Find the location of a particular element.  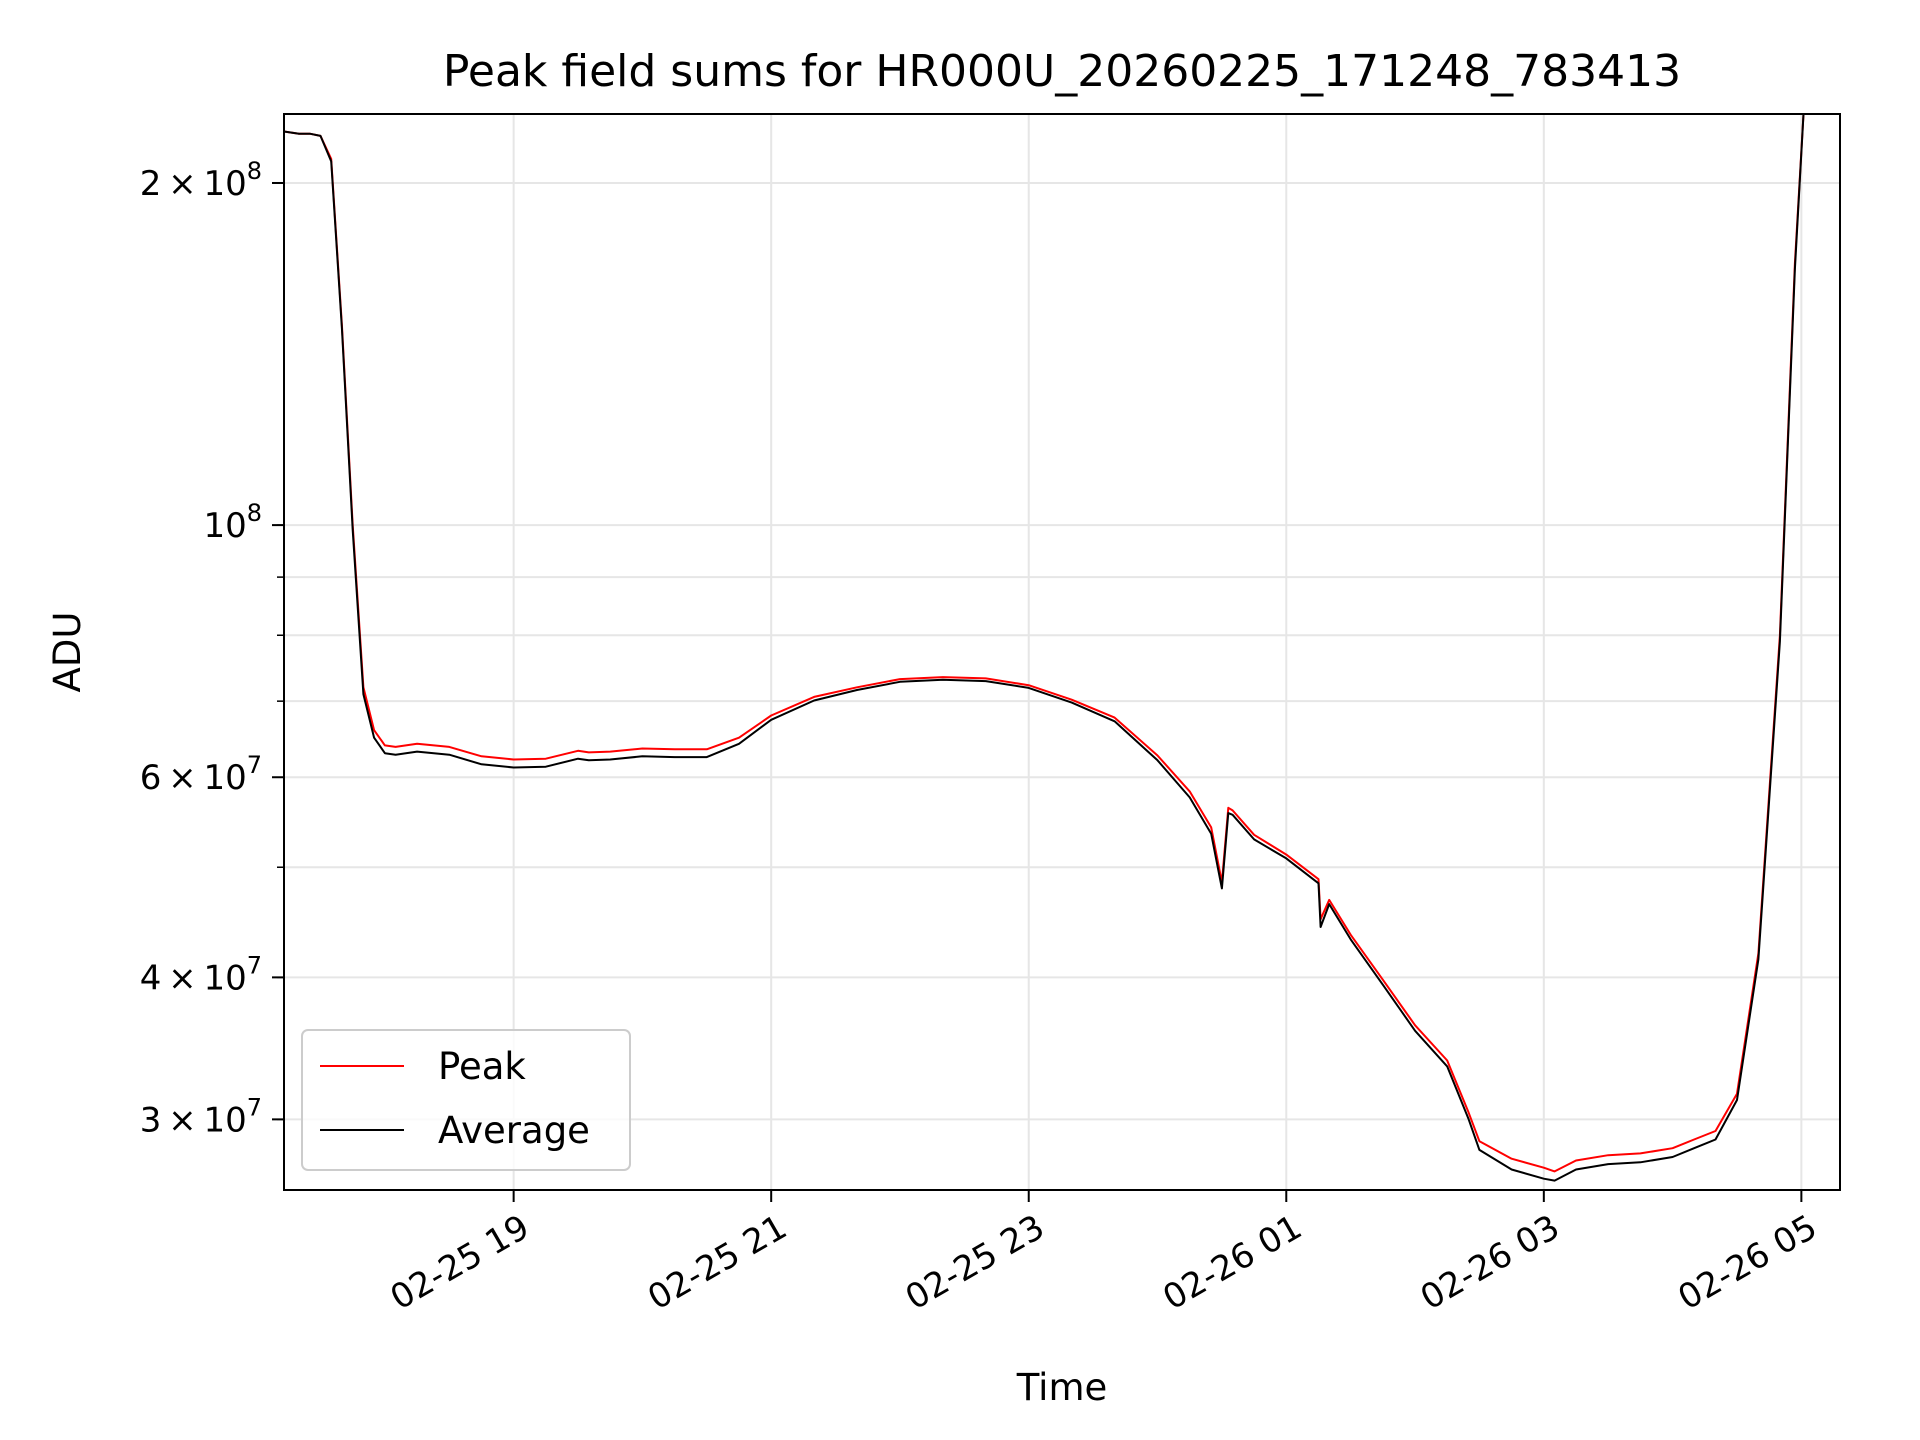

y-tick-label: 2 × 10⁸ is located at coordinates (201, 180).